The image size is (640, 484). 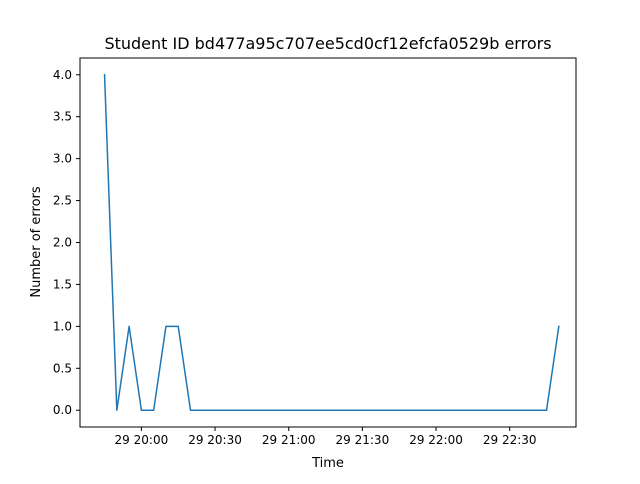 What do you see at coordinates (62, 75) in the screenshot?
I see `y-tick-label: 4.0` at bounding box center [62, 75].